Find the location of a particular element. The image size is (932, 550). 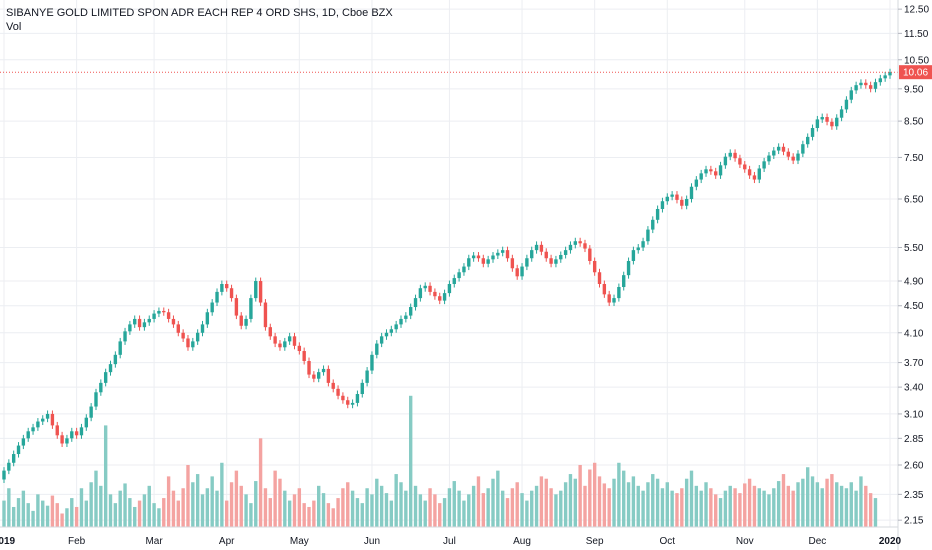

y-tick-label: 4.10 is located at coordinates (914, 333).